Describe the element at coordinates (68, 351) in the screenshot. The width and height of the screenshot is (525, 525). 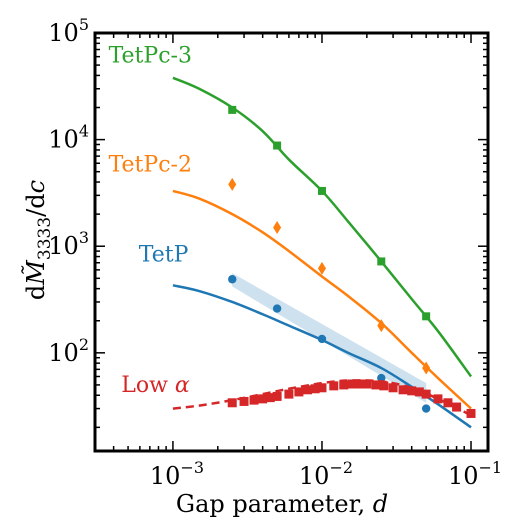
I see `y-tick-label: 10²` at that location.